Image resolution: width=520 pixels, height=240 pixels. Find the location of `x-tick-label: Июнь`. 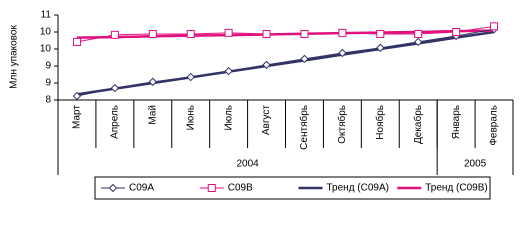

x-tick-label: Июнь is located at coordinates (190, 117).